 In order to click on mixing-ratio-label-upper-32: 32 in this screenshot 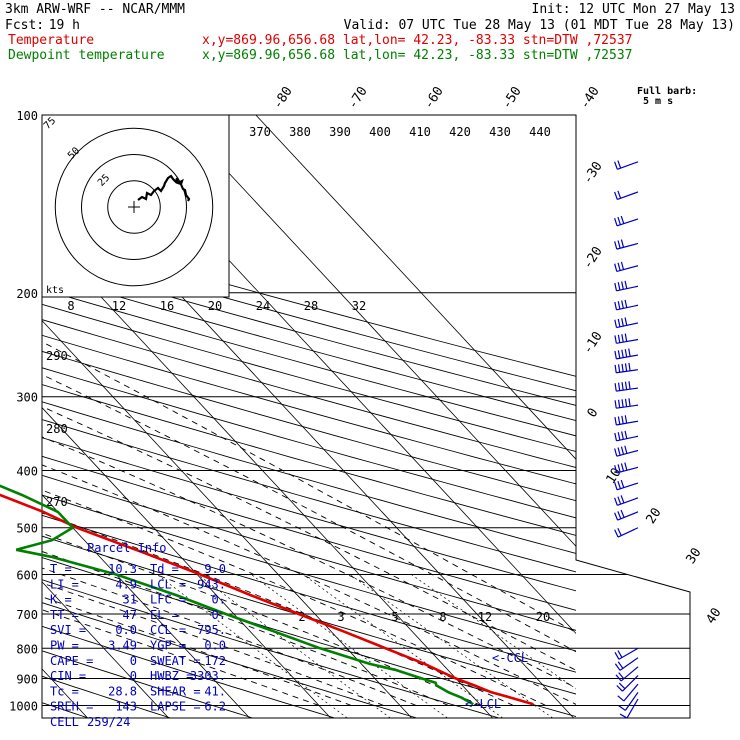, I will do `click(359, 306)`.